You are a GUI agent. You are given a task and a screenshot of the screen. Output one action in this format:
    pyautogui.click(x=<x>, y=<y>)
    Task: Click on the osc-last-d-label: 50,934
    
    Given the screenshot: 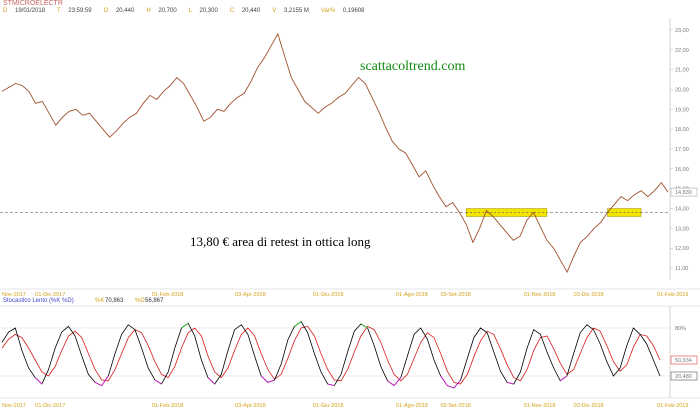 What is the action you would take?
    pyautogui.click(x=683, y=361)
    